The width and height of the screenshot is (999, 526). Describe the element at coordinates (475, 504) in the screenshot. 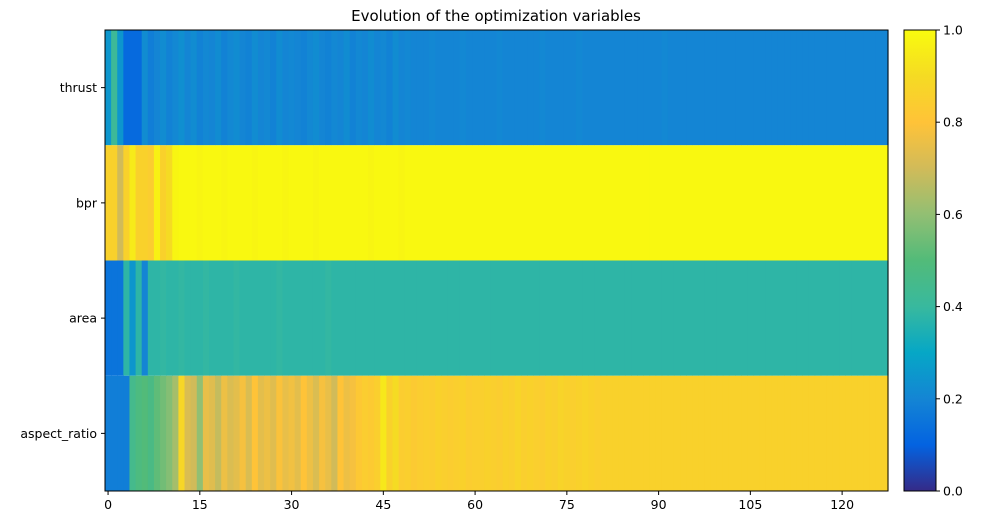

I see `x-tick-label: 60` at that location.